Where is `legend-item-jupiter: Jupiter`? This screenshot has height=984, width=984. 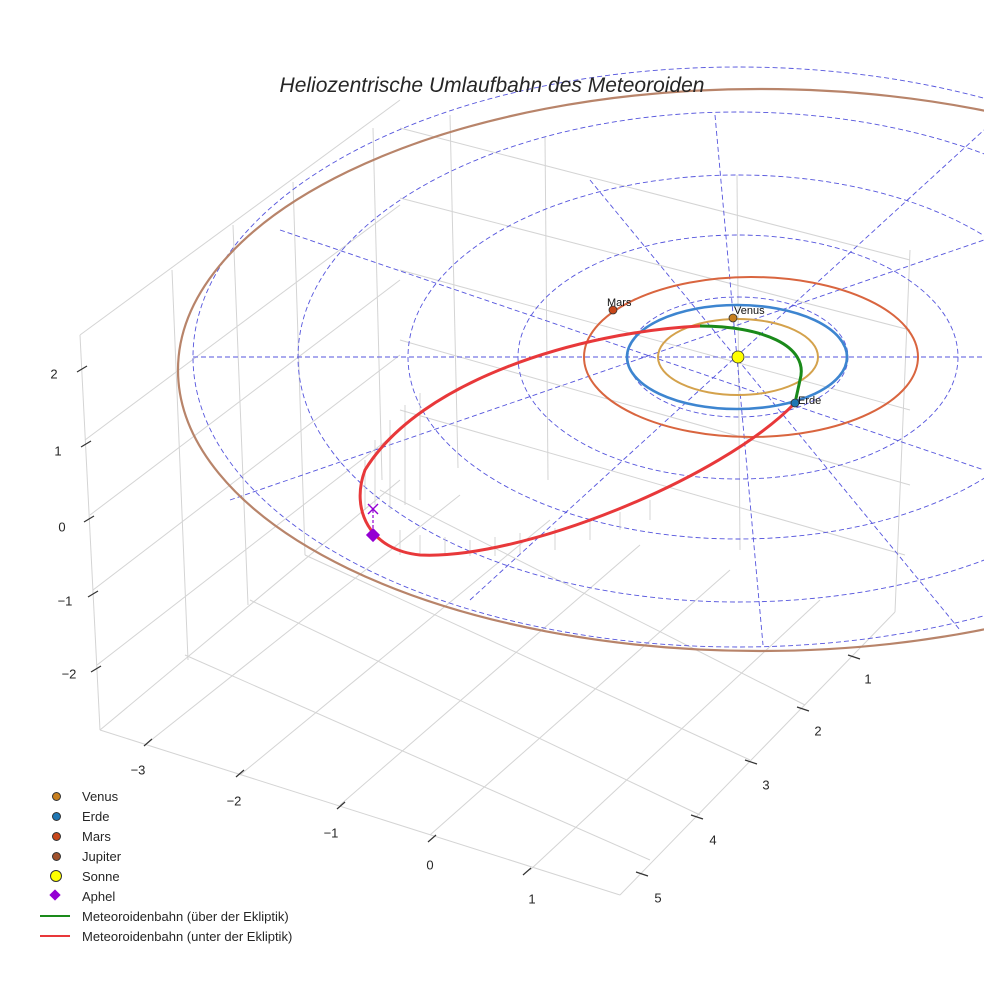 legend-item-jupiter: Jupiter is located at coordinates (164, 856).